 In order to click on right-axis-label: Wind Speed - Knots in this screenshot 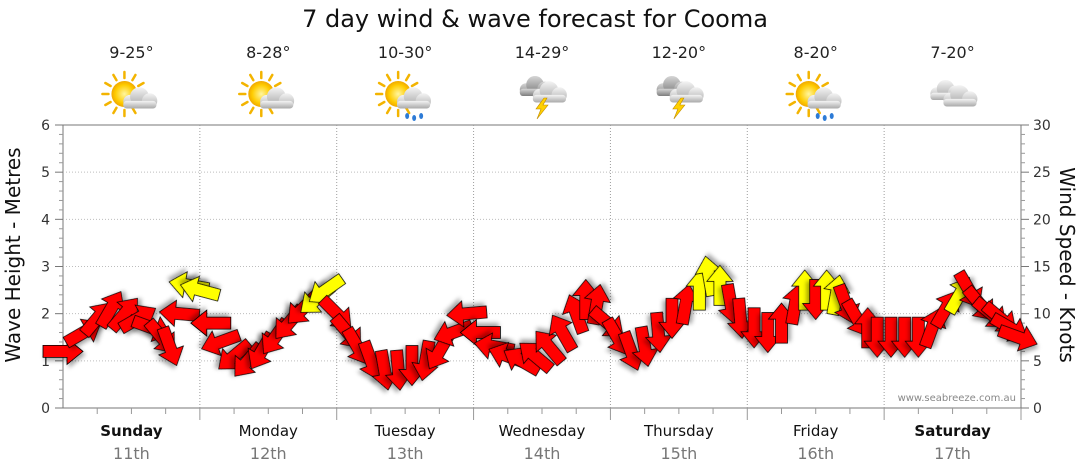, I will do `click(1067, 265)`.